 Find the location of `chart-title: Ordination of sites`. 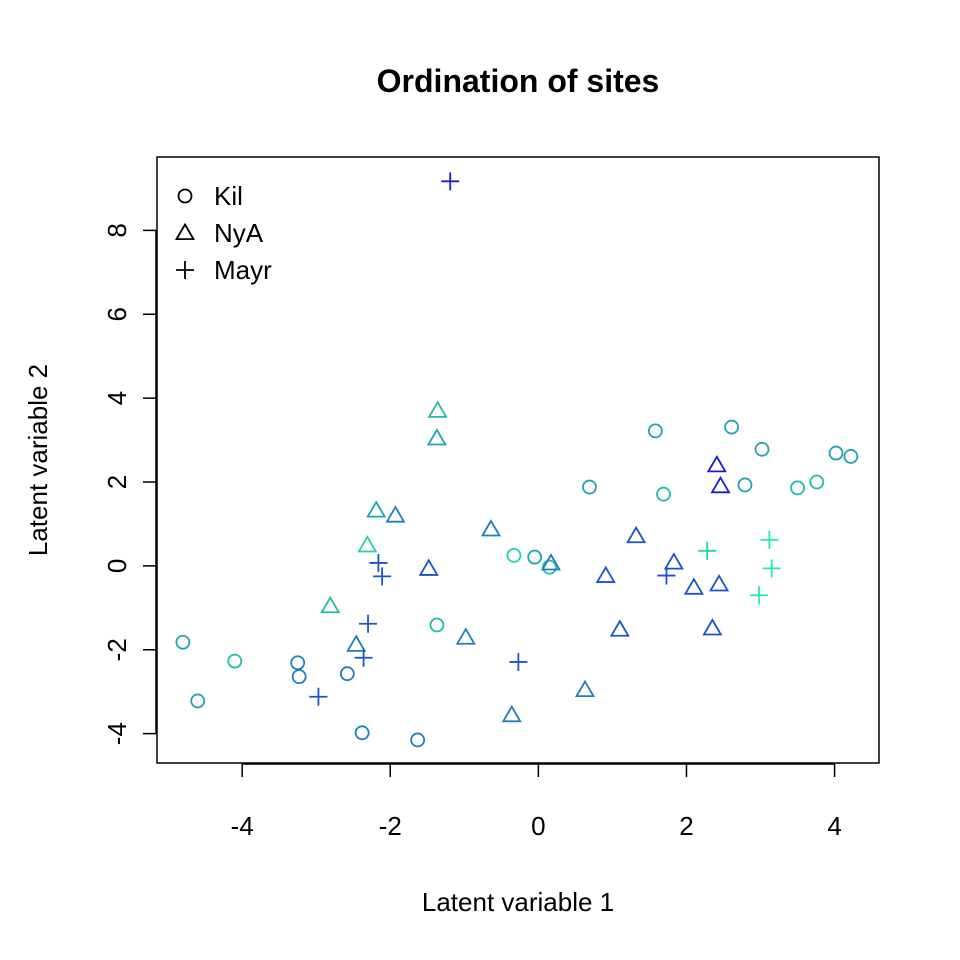

chart-title: Ordination of sites is located at coordinates (518, 81).